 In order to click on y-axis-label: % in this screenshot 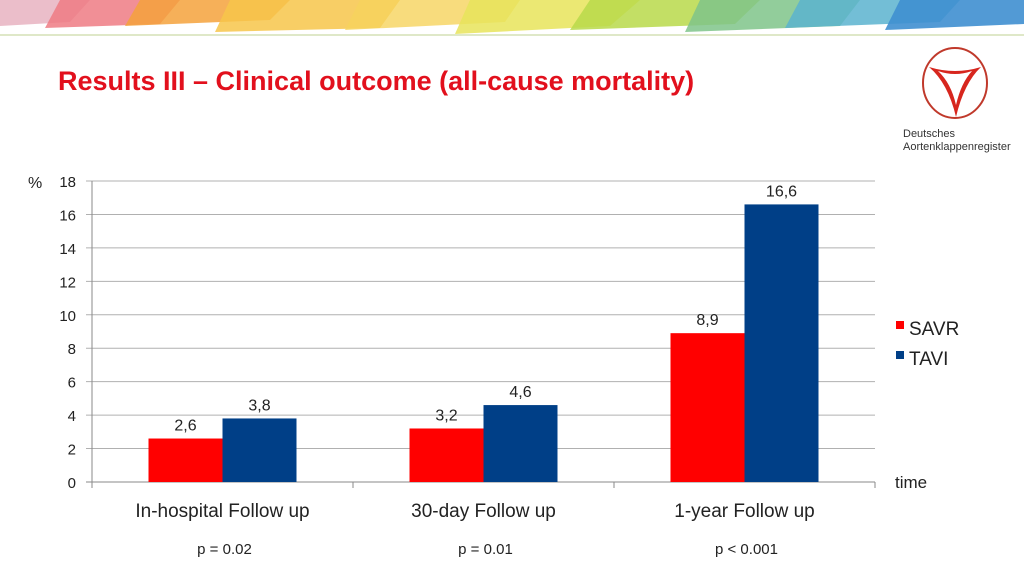, I will do `click(35, 183)`.